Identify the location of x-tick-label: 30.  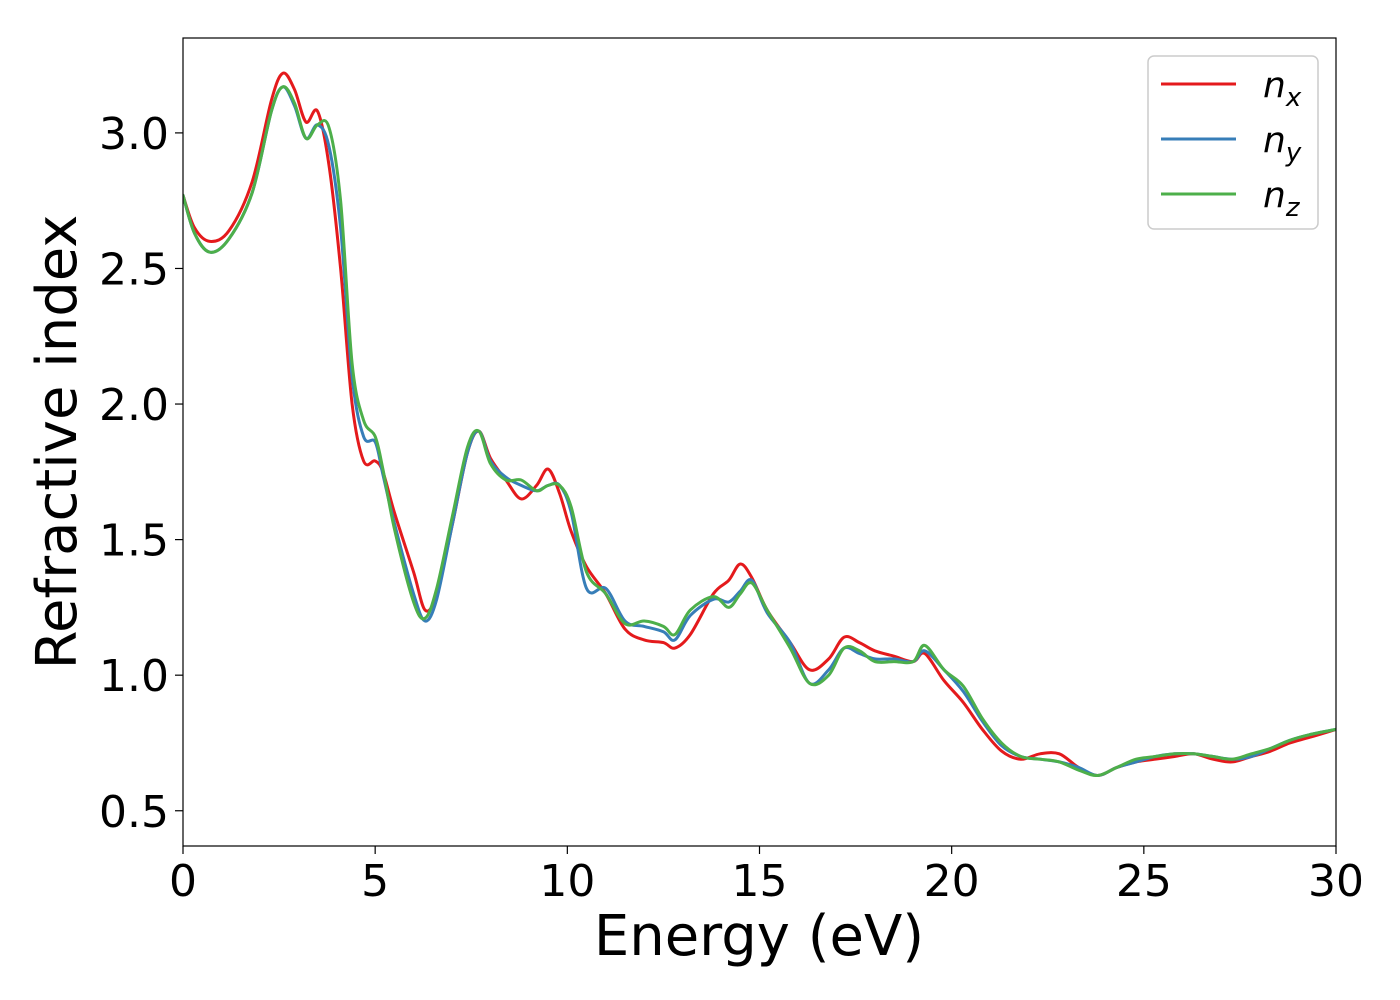
(1336, 881).